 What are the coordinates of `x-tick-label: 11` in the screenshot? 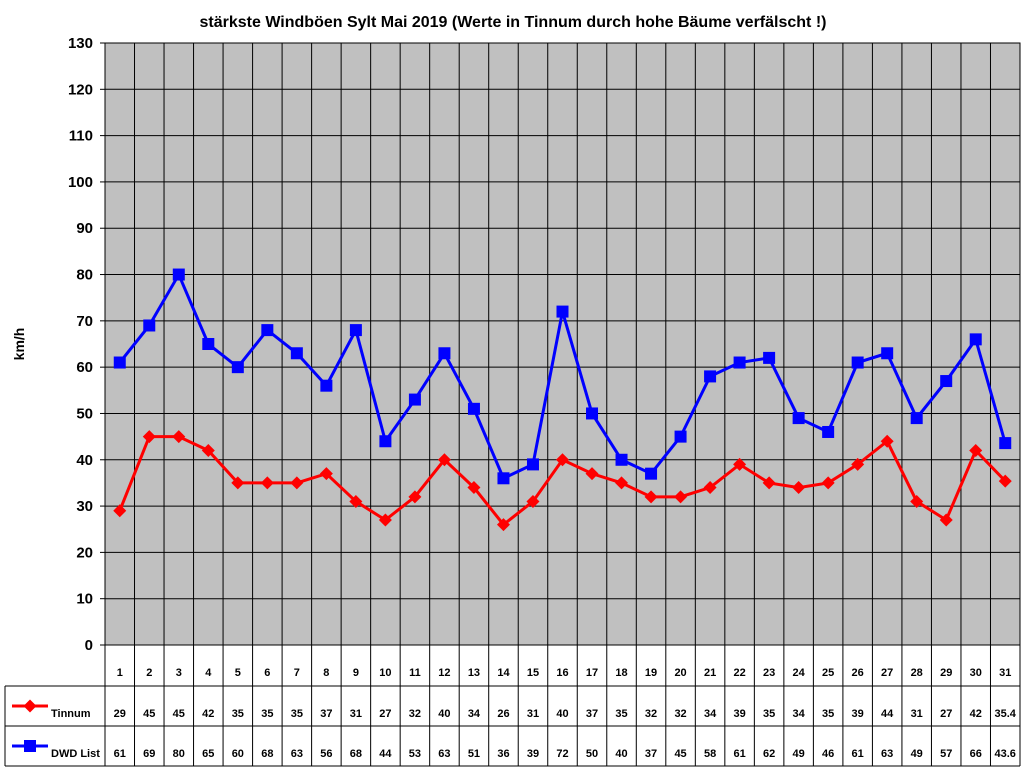 It's located at (415, 673).